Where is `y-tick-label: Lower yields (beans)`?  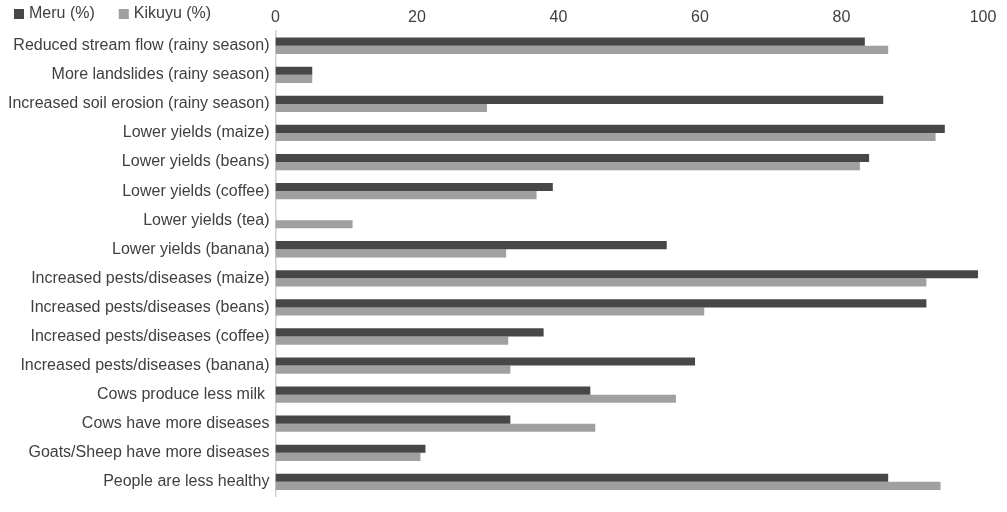
y-tick-label: Lower yields (beans) is located at coordinates (195, 161).